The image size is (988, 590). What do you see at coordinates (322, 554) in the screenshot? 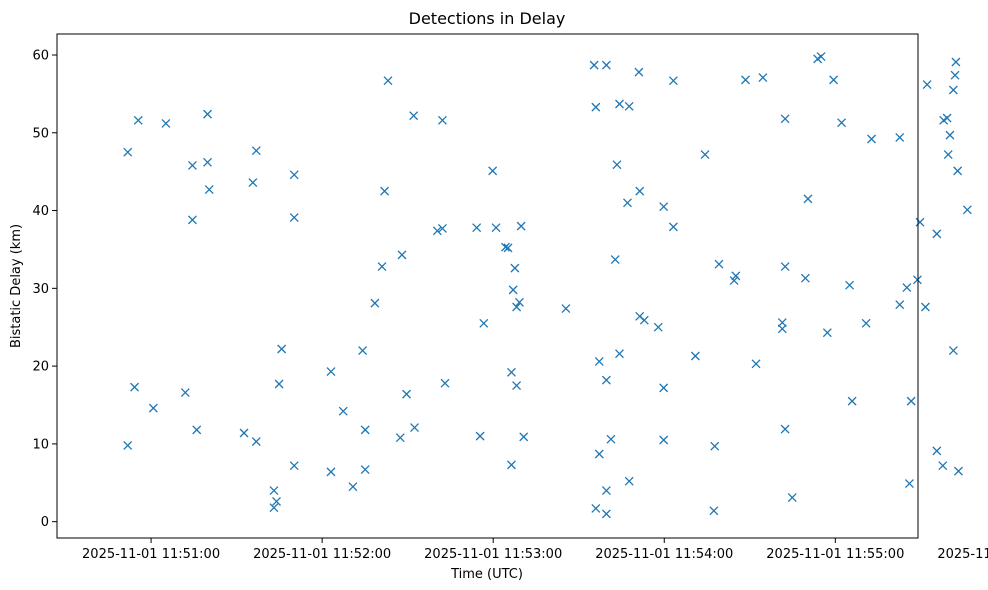
I see `x-tick-label-1: 2025-11-01 11:52:00` at bounding box center [322, 554].